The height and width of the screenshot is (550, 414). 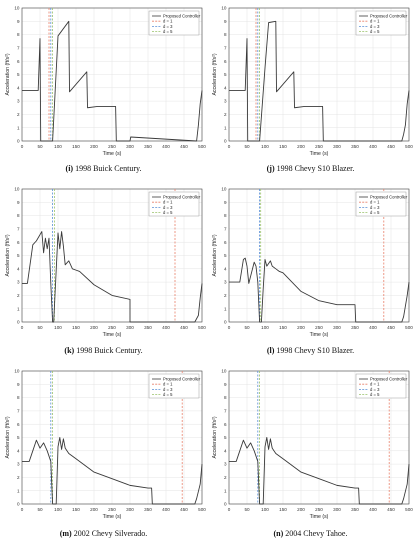 I want to click on caption-n: (n) 2004 Chevy Tahoe., so click(x=310, y=533).